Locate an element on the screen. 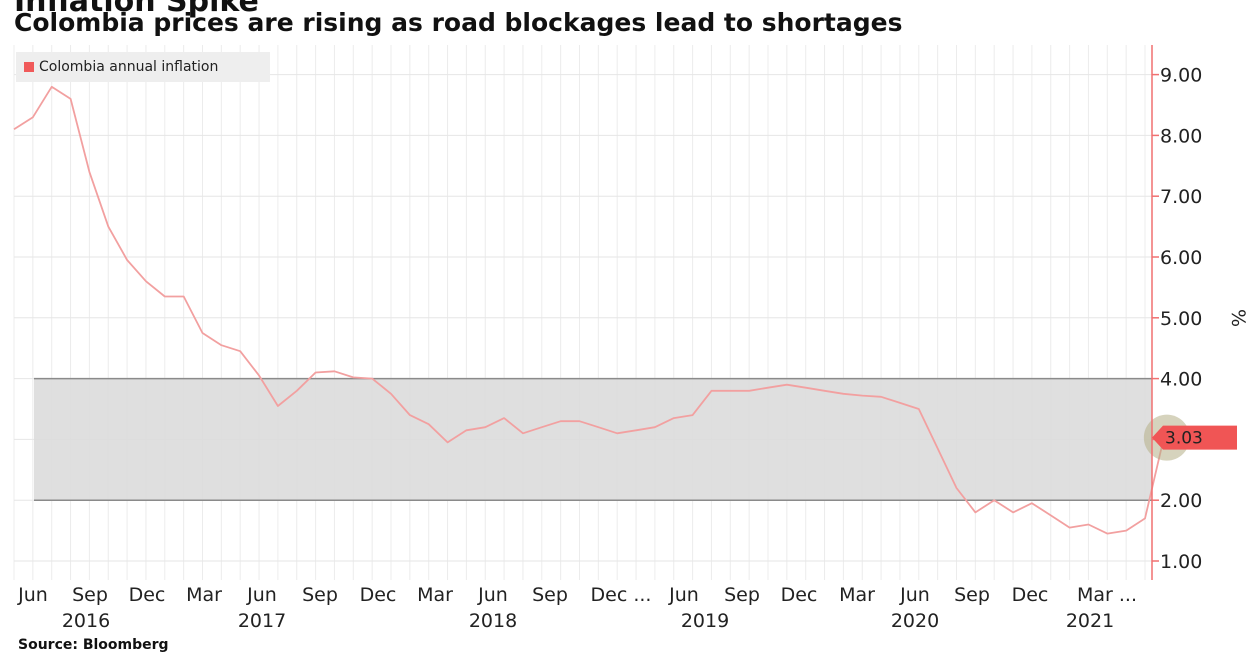 The width and height of the screenshot is (1248, 653). x-year-label: 2017 is located at coordinates (262, 621).